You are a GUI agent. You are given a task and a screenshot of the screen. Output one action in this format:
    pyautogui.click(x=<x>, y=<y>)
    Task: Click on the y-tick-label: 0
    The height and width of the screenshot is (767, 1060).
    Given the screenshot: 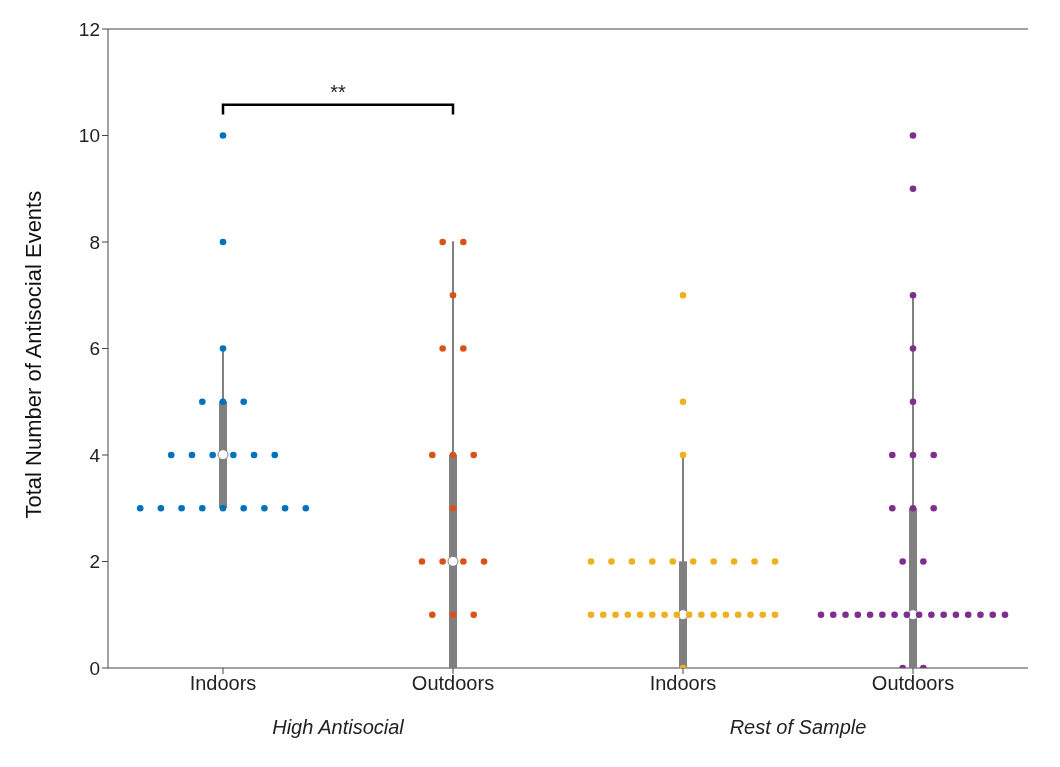 What is the action you would take?
    pyautogui.click(x=94, y=668)
    